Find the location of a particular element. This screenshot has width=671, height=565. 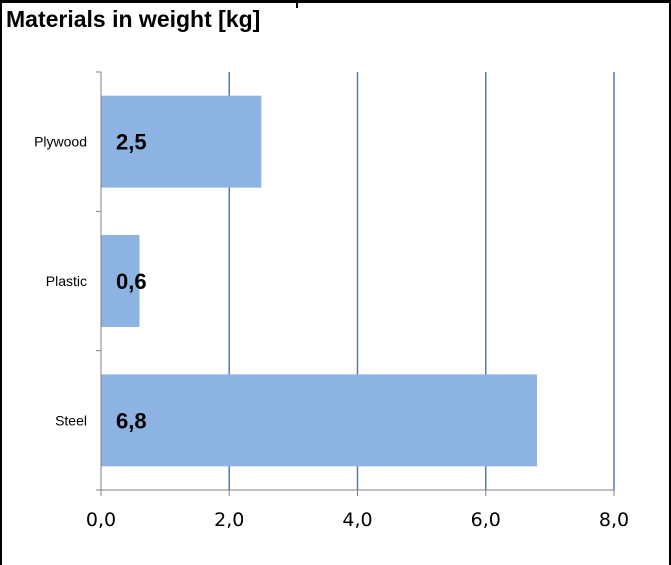

bar-plastic is located at coordinates (120, 281).